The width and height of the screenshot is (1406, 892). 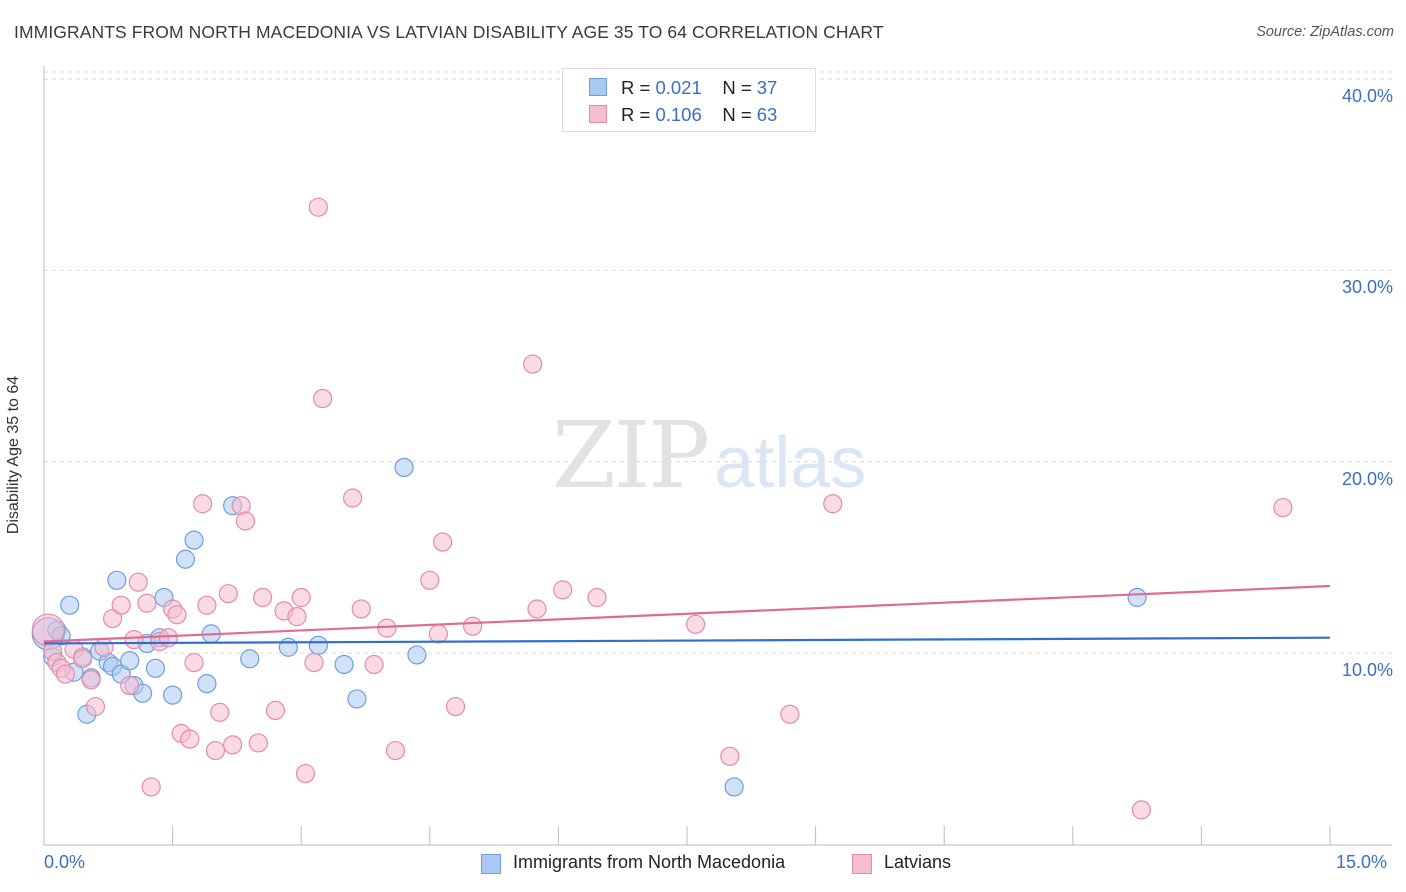 I want to click on trend-layer, so click(x=687, y=614).